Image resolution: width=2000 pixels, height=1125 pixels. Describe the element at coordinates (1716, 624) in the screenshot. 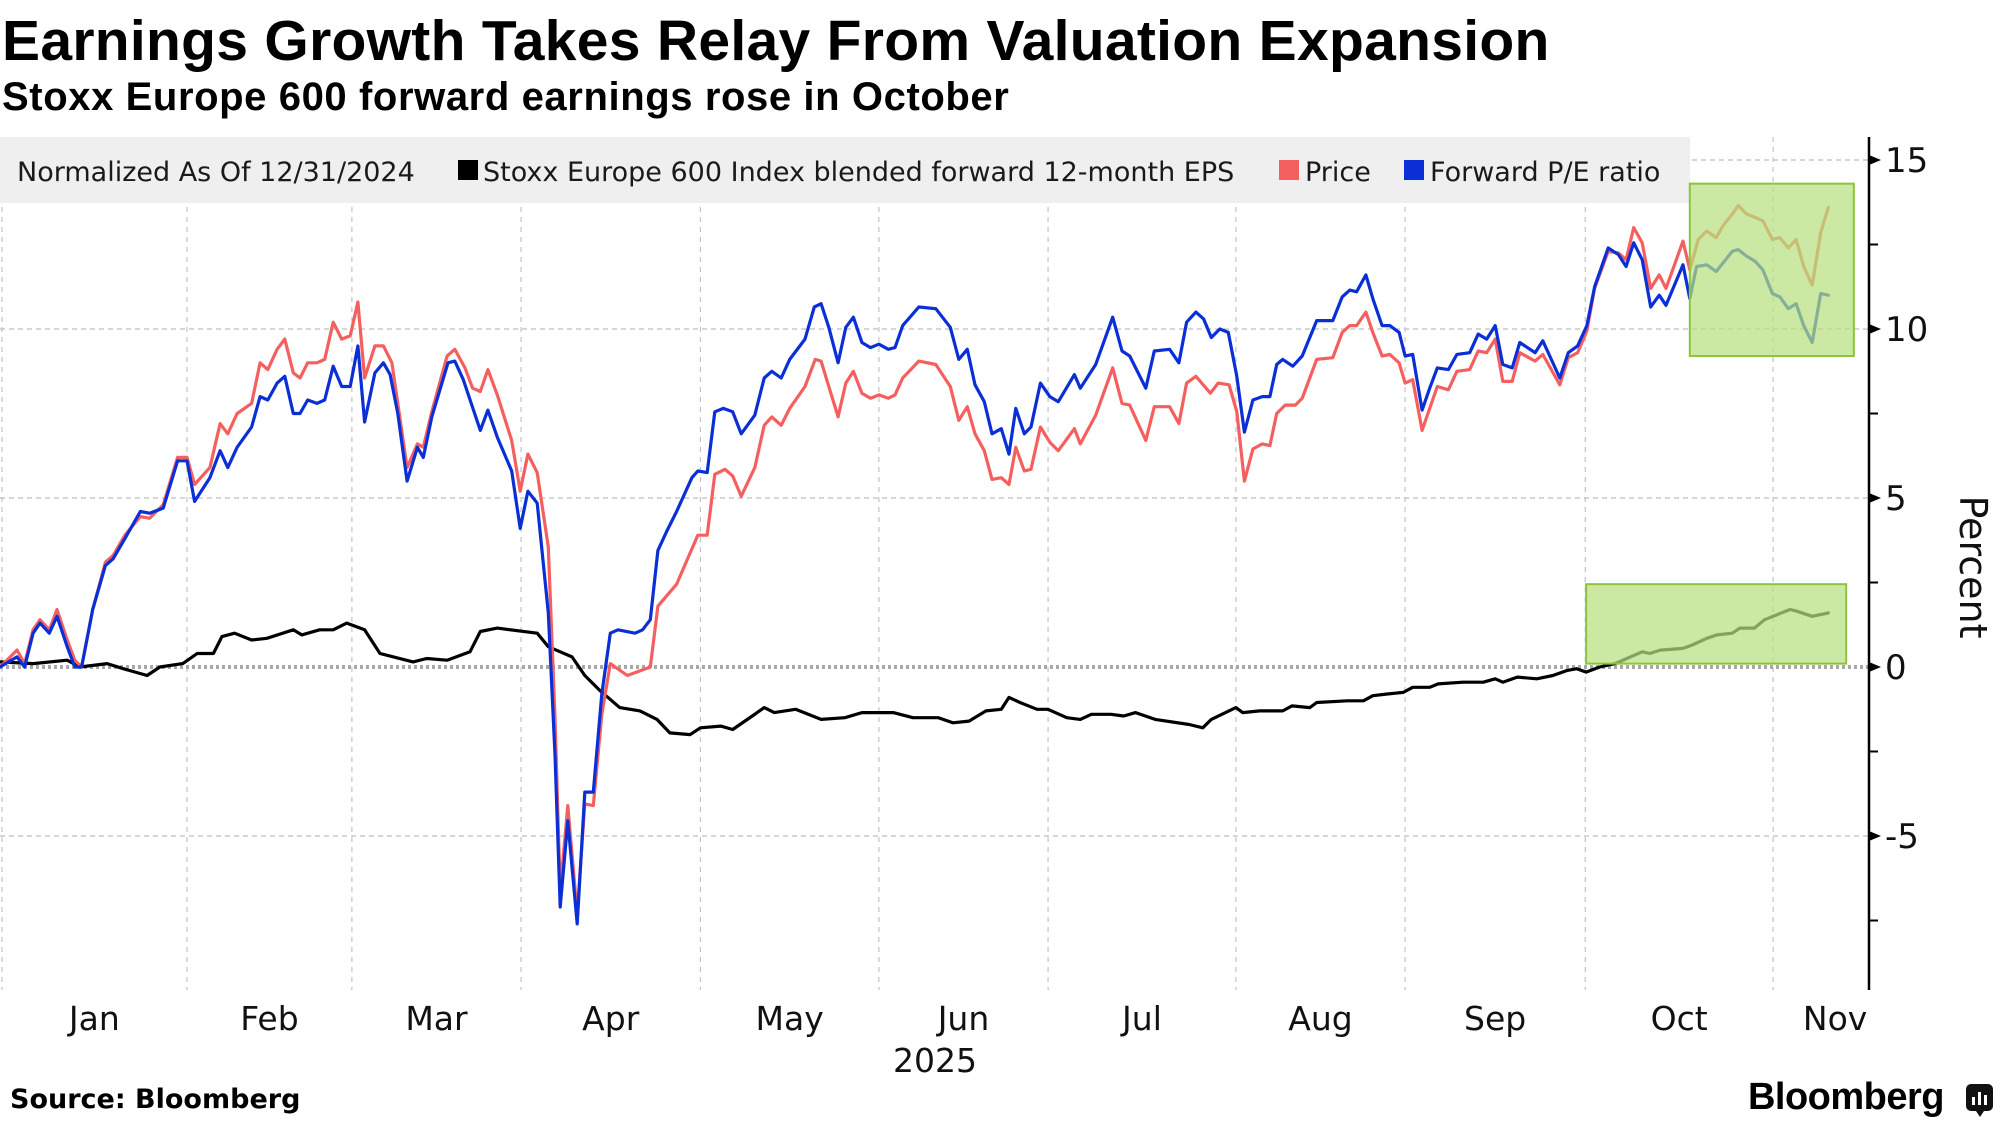

I see `highlight-box-eps-october` at that location.